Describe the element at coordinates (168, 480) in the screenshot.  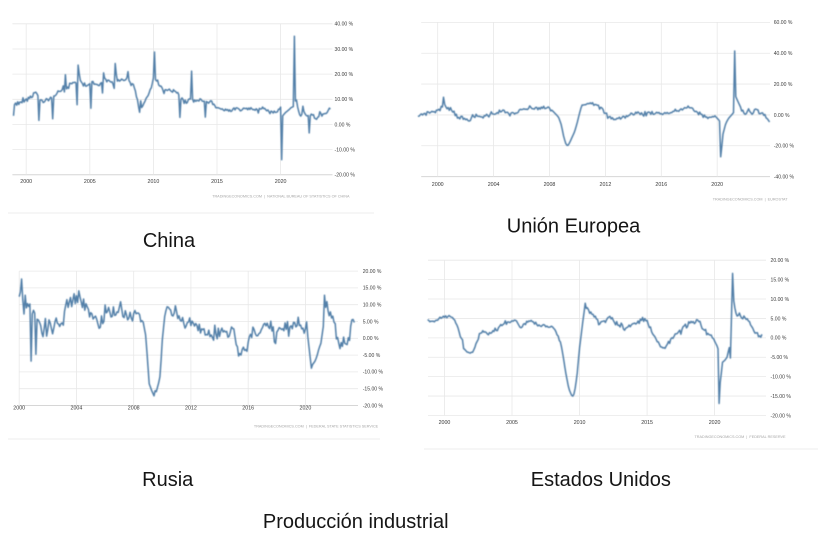
I see `svg-text: Rusia` at that location.